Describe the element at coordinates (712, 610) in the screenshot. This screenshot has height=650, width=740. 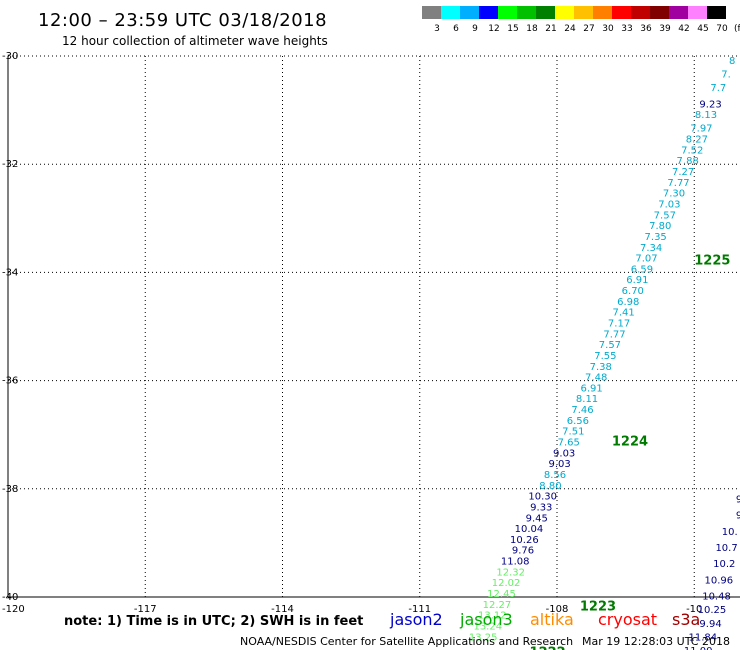
I see `wave-height-point: 10.25` at that location.